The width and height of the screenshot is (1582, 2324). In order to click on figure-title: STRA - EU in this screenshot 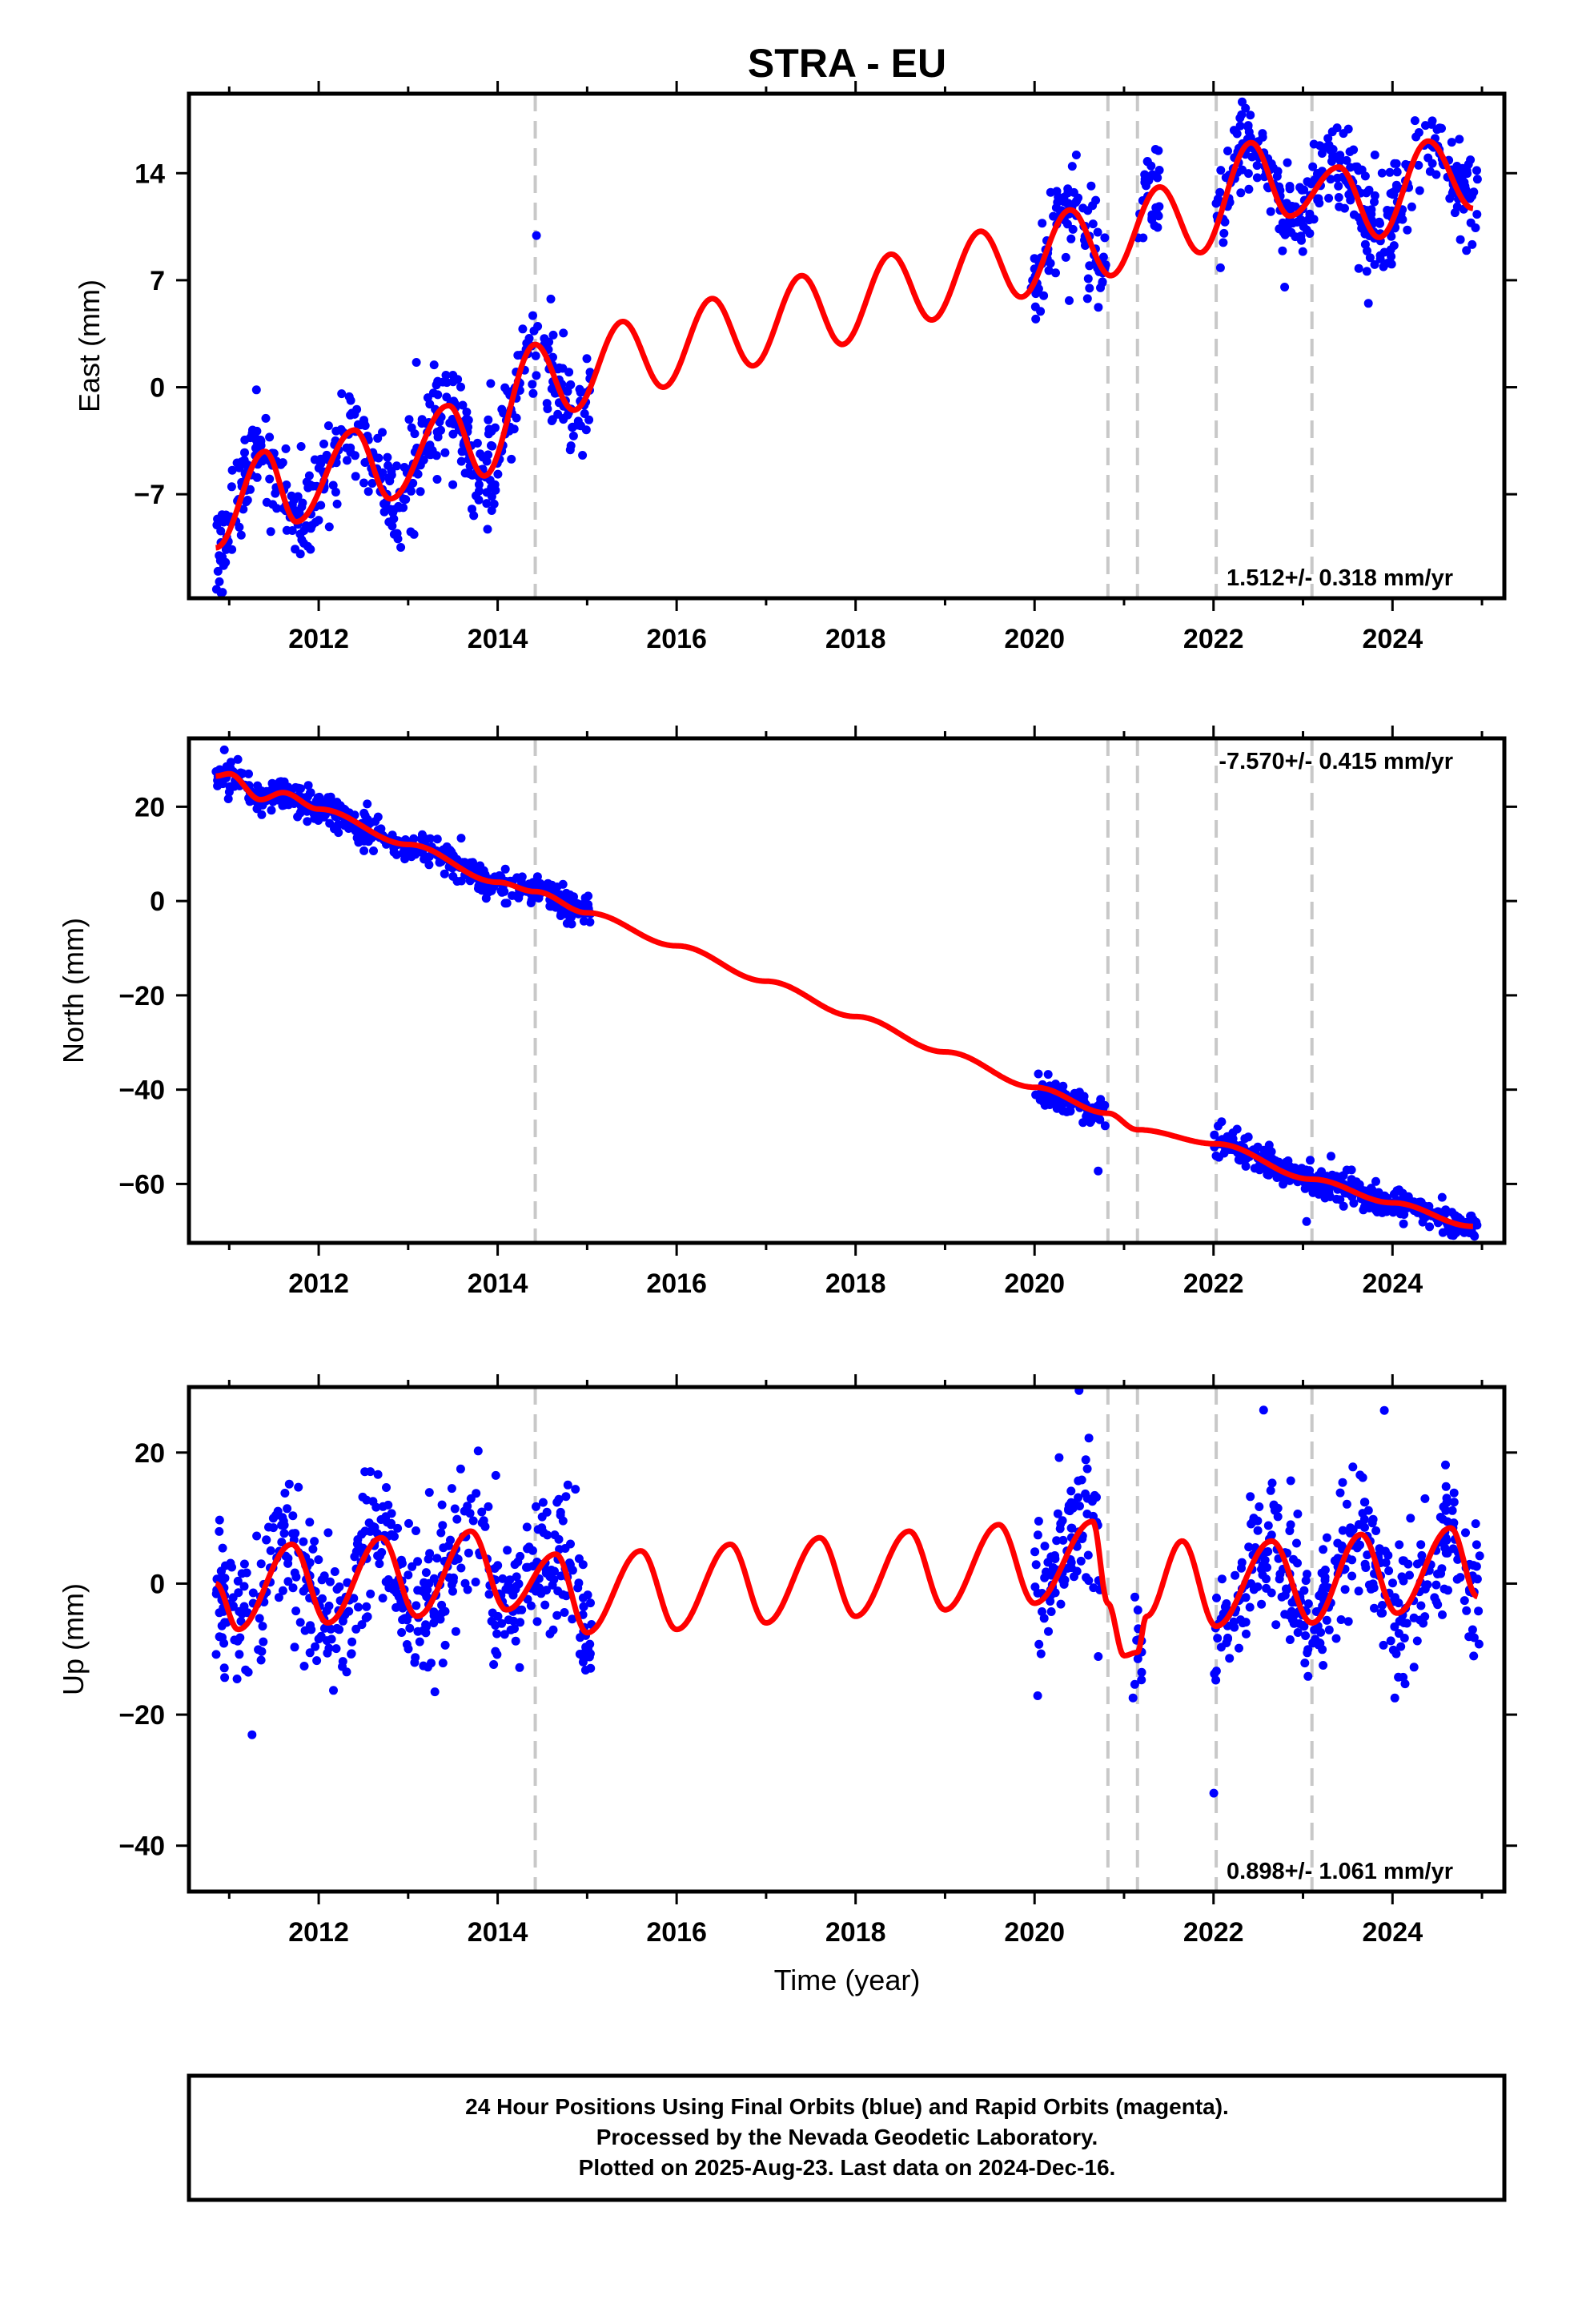, I will do `click(847, 63)`.